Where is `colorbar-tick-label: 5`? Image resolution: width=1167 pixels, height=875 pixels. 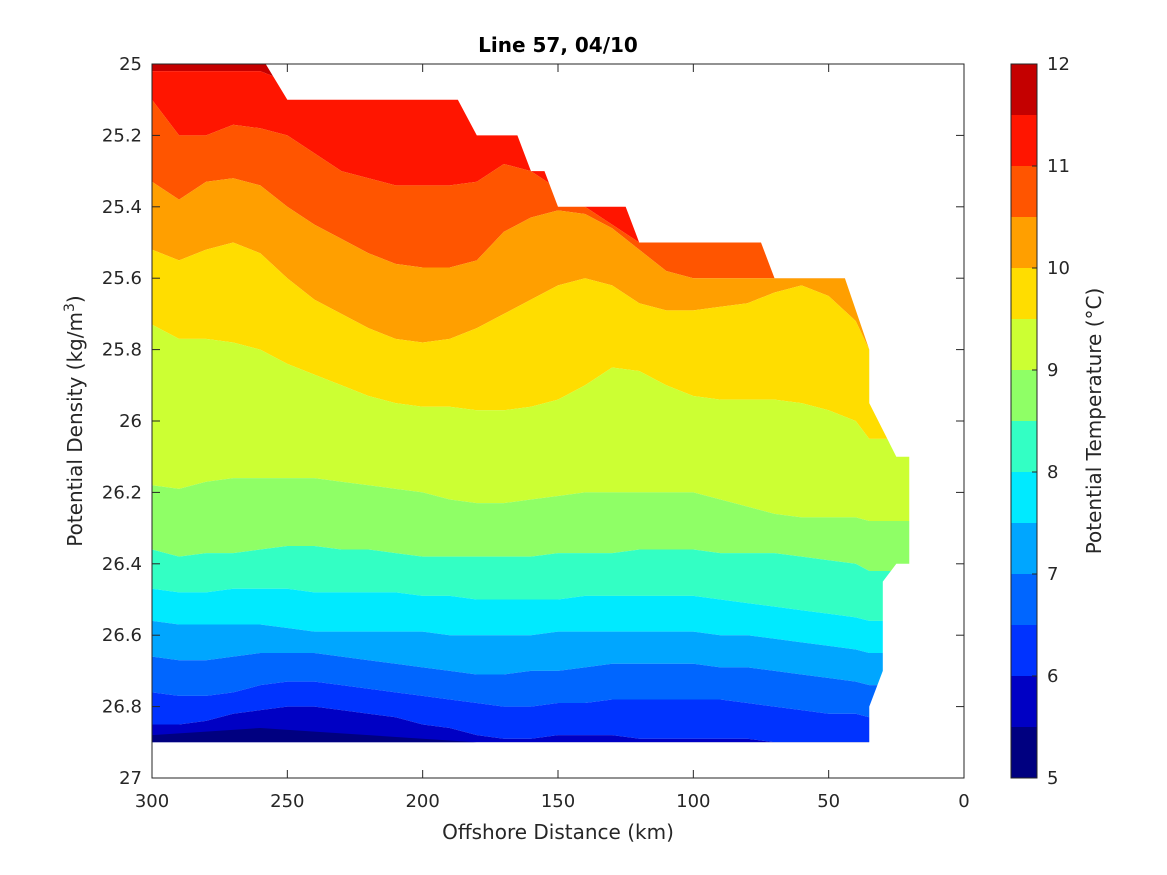
colorbar-tick-label: 5 is located at coordinates (1052, 778).